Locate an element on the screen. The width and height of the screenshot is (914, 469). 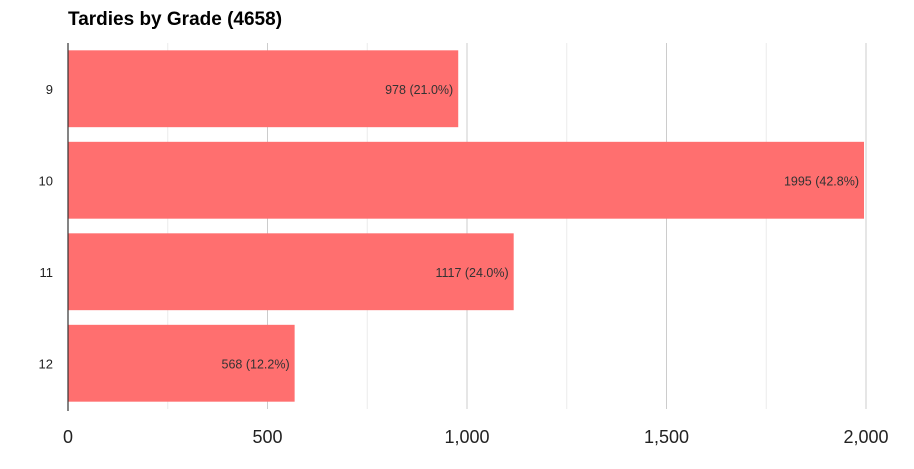
x-tick-label: 500 is located at coordinates (267, 437).